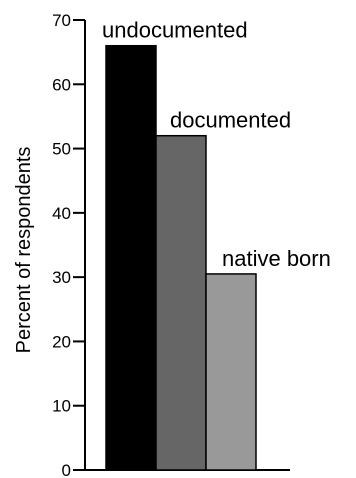 The width and height of the screenshot is (356, 478). Describe the element at coordinates (61, 149) in the screenshot. I see `y-tick-label: 50` at that location.